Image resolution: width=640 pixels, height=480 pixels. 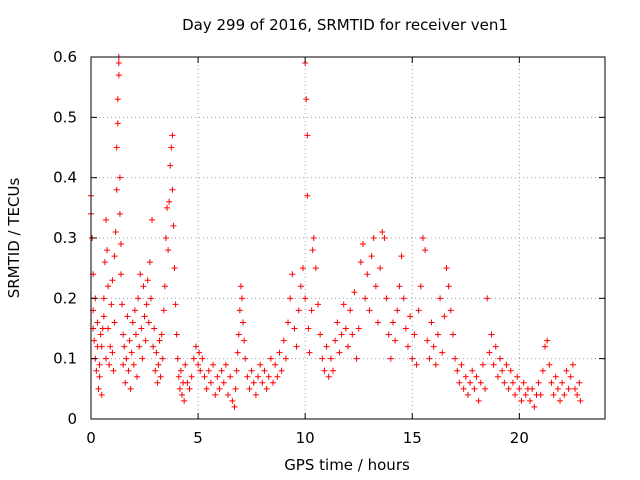 I want to click on y-tick-label: 0.5, so click(x=65, y=117).